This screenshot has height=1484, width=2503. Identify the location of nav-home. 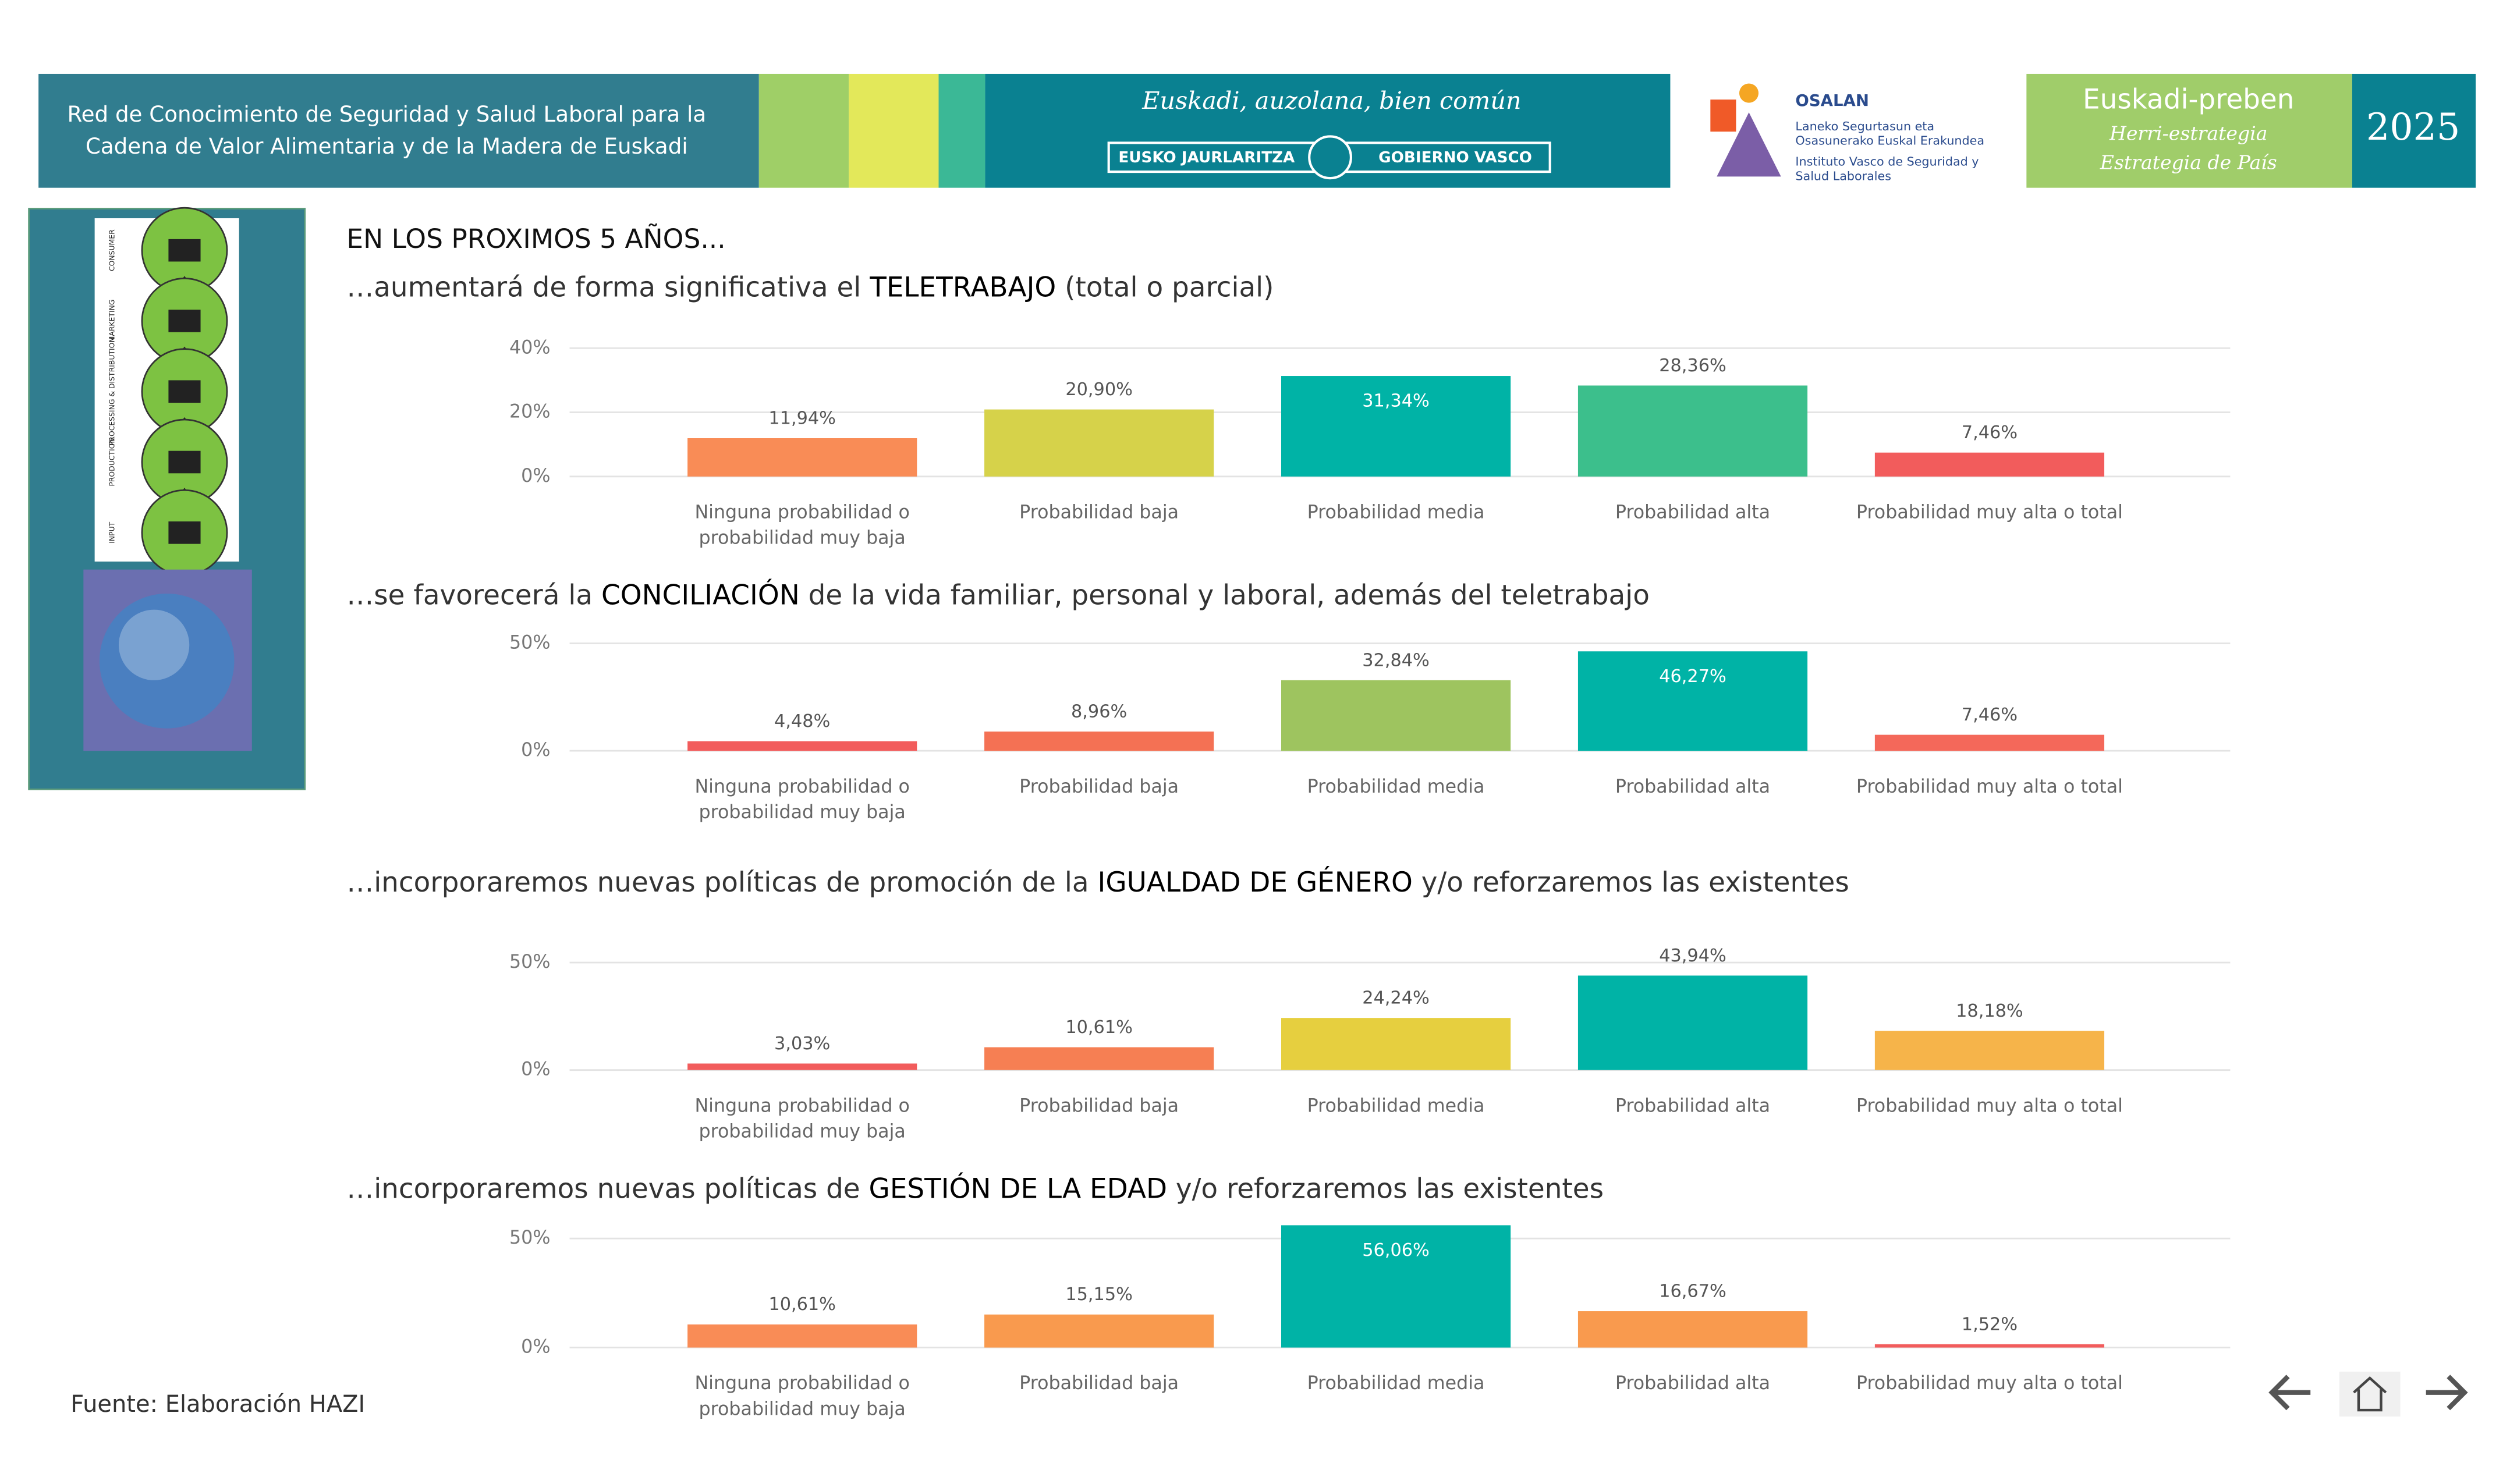
(2370, 1394).